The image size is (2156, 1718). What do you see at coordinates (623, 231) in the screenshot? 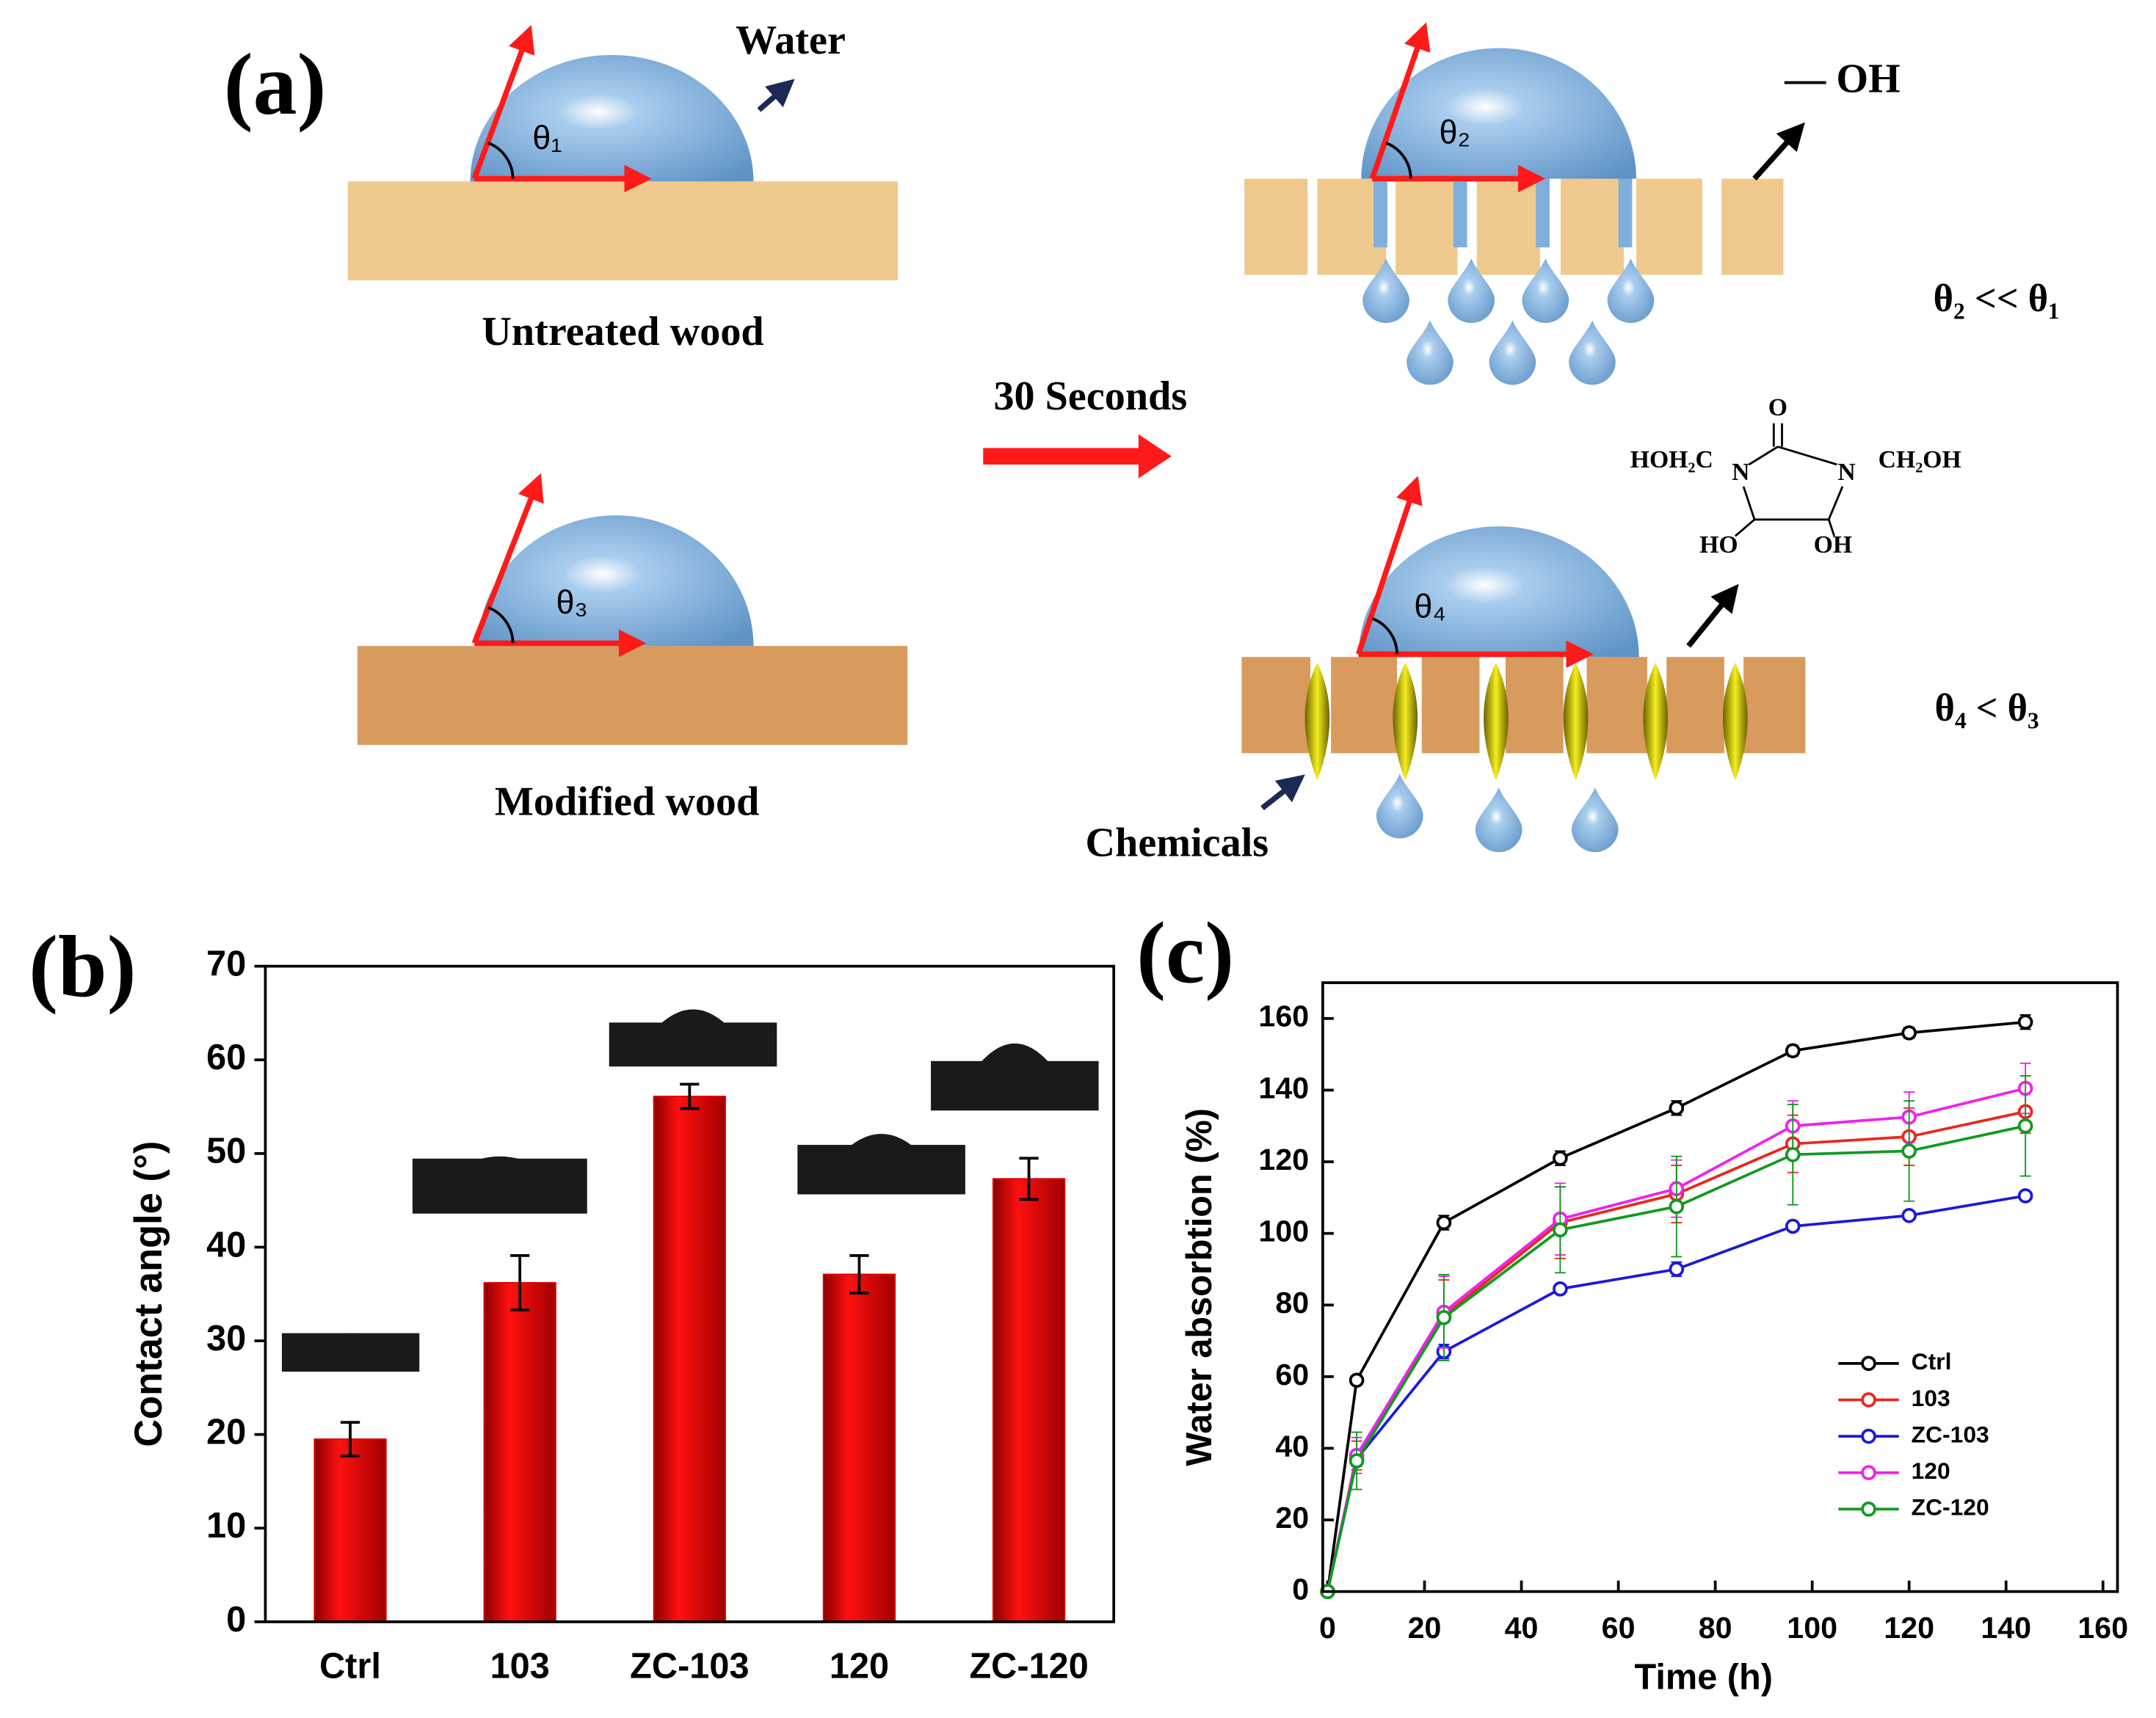
I see `wood` at bounding box center [623, 231].